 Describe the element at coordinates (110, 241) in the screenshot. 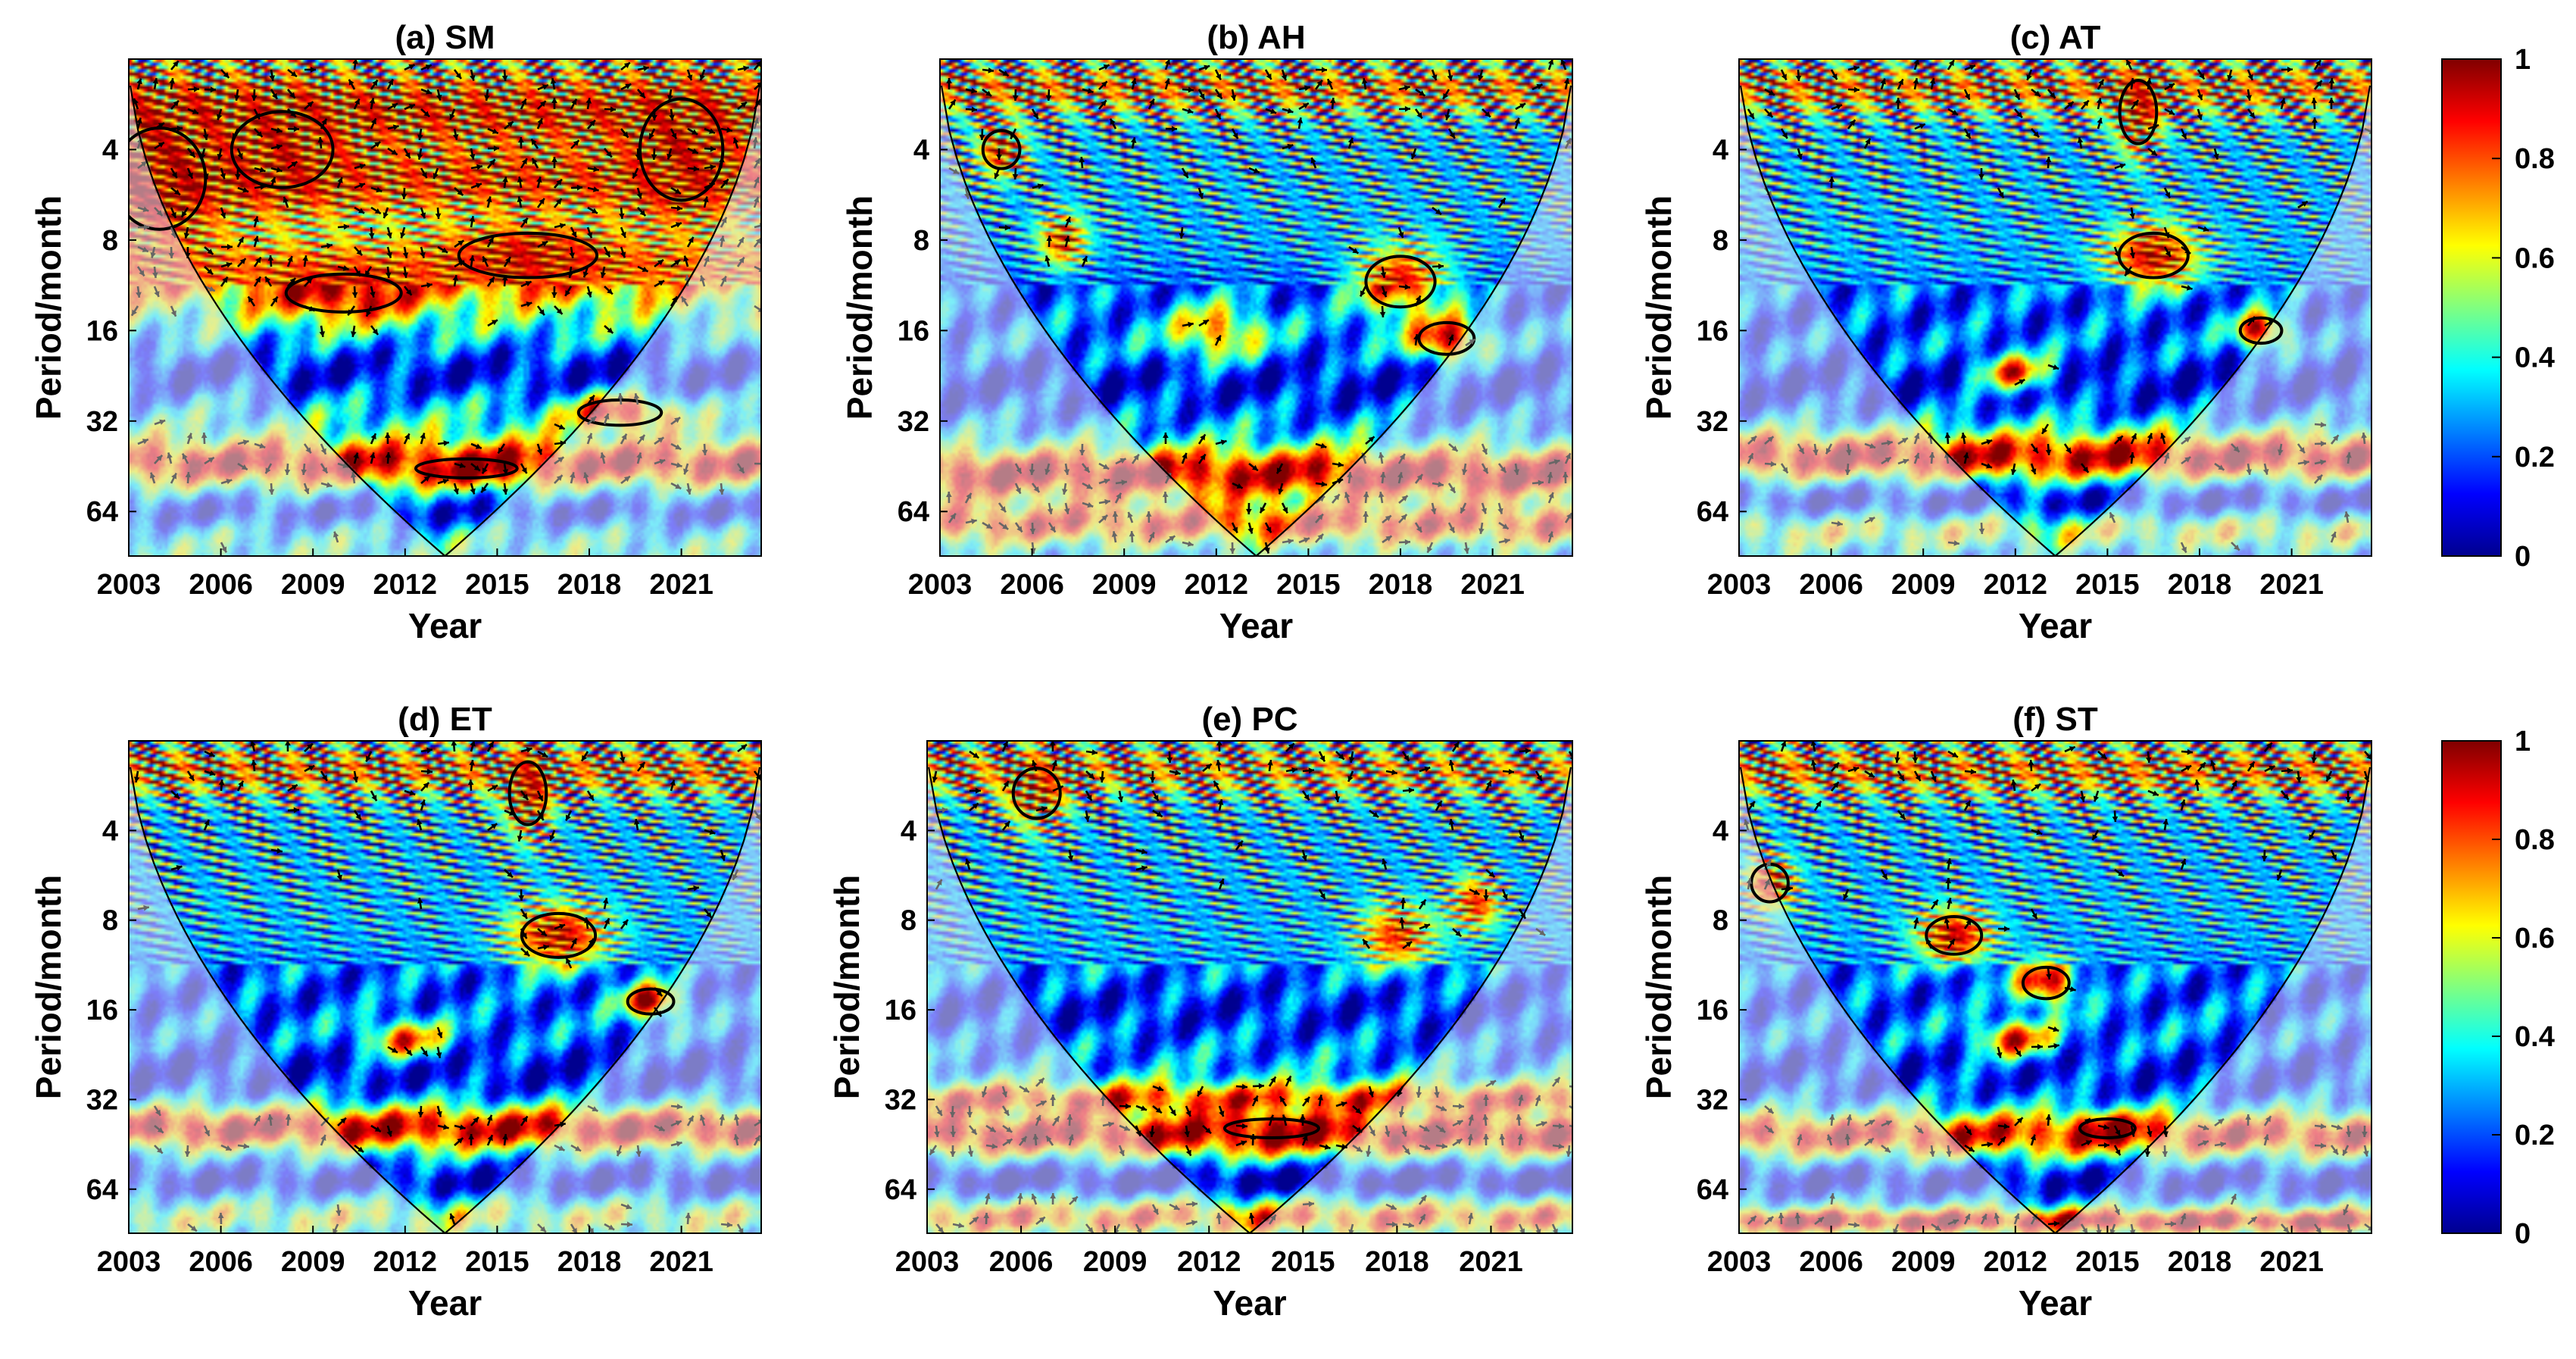

I see `y-tick-label: 8` at that location.